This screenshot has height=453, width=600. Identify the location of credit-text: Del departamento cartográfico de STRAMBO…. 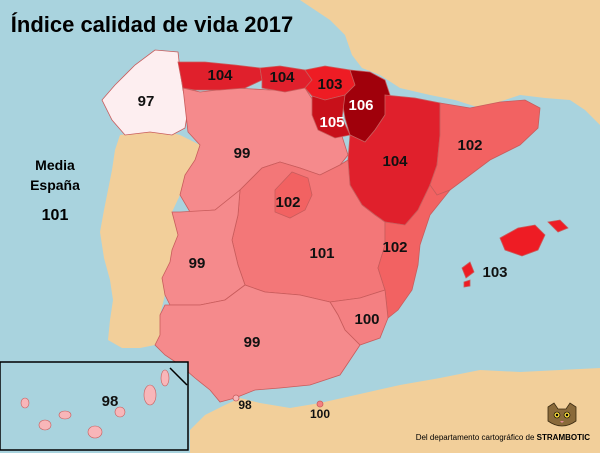
(503, 437).